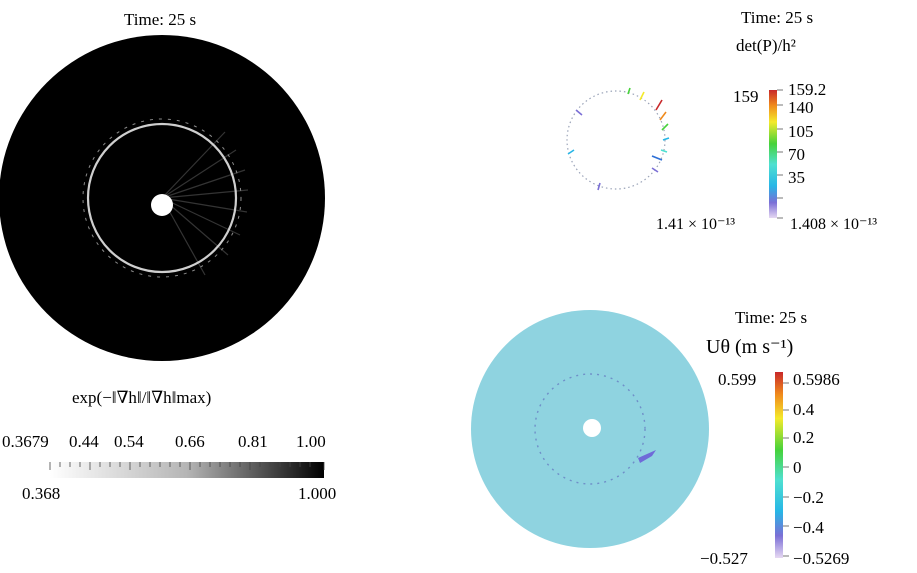 The height and width of the screenshot is (573, 917). What do you see at coordinates (808, 497) in the screenshot?
I see `panel3-tick-4: −0.2` at bounding box center [808, 497].